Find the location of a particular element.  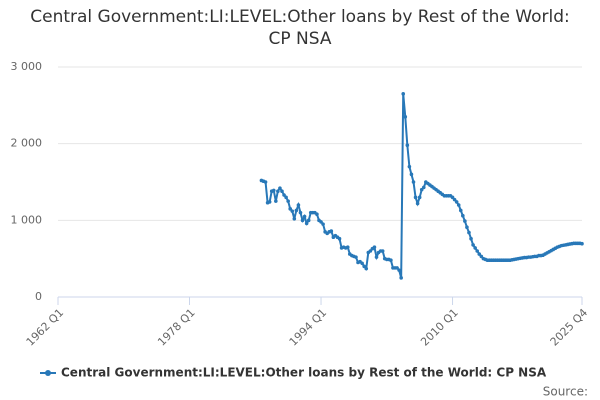

x-tick-label: 1962 Q1 is located at coordinates (45, 327).